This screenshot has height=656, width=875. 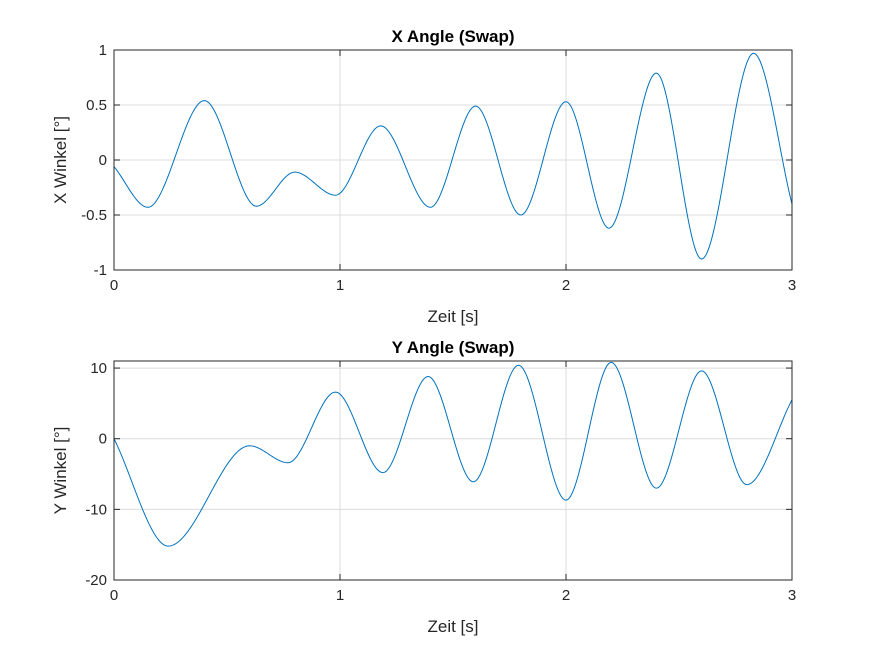 I want to click on x-angle-ytick-label-1: -0.5, so click(x=94, y=215).